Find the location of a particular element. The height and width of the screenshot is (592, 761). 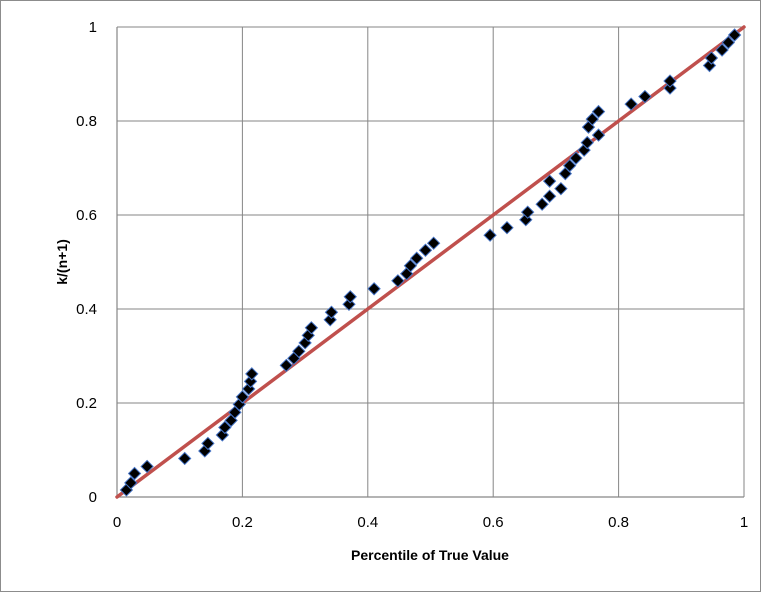

x-axis-title: Percentile of True Value is located at coordinates (430, 555).